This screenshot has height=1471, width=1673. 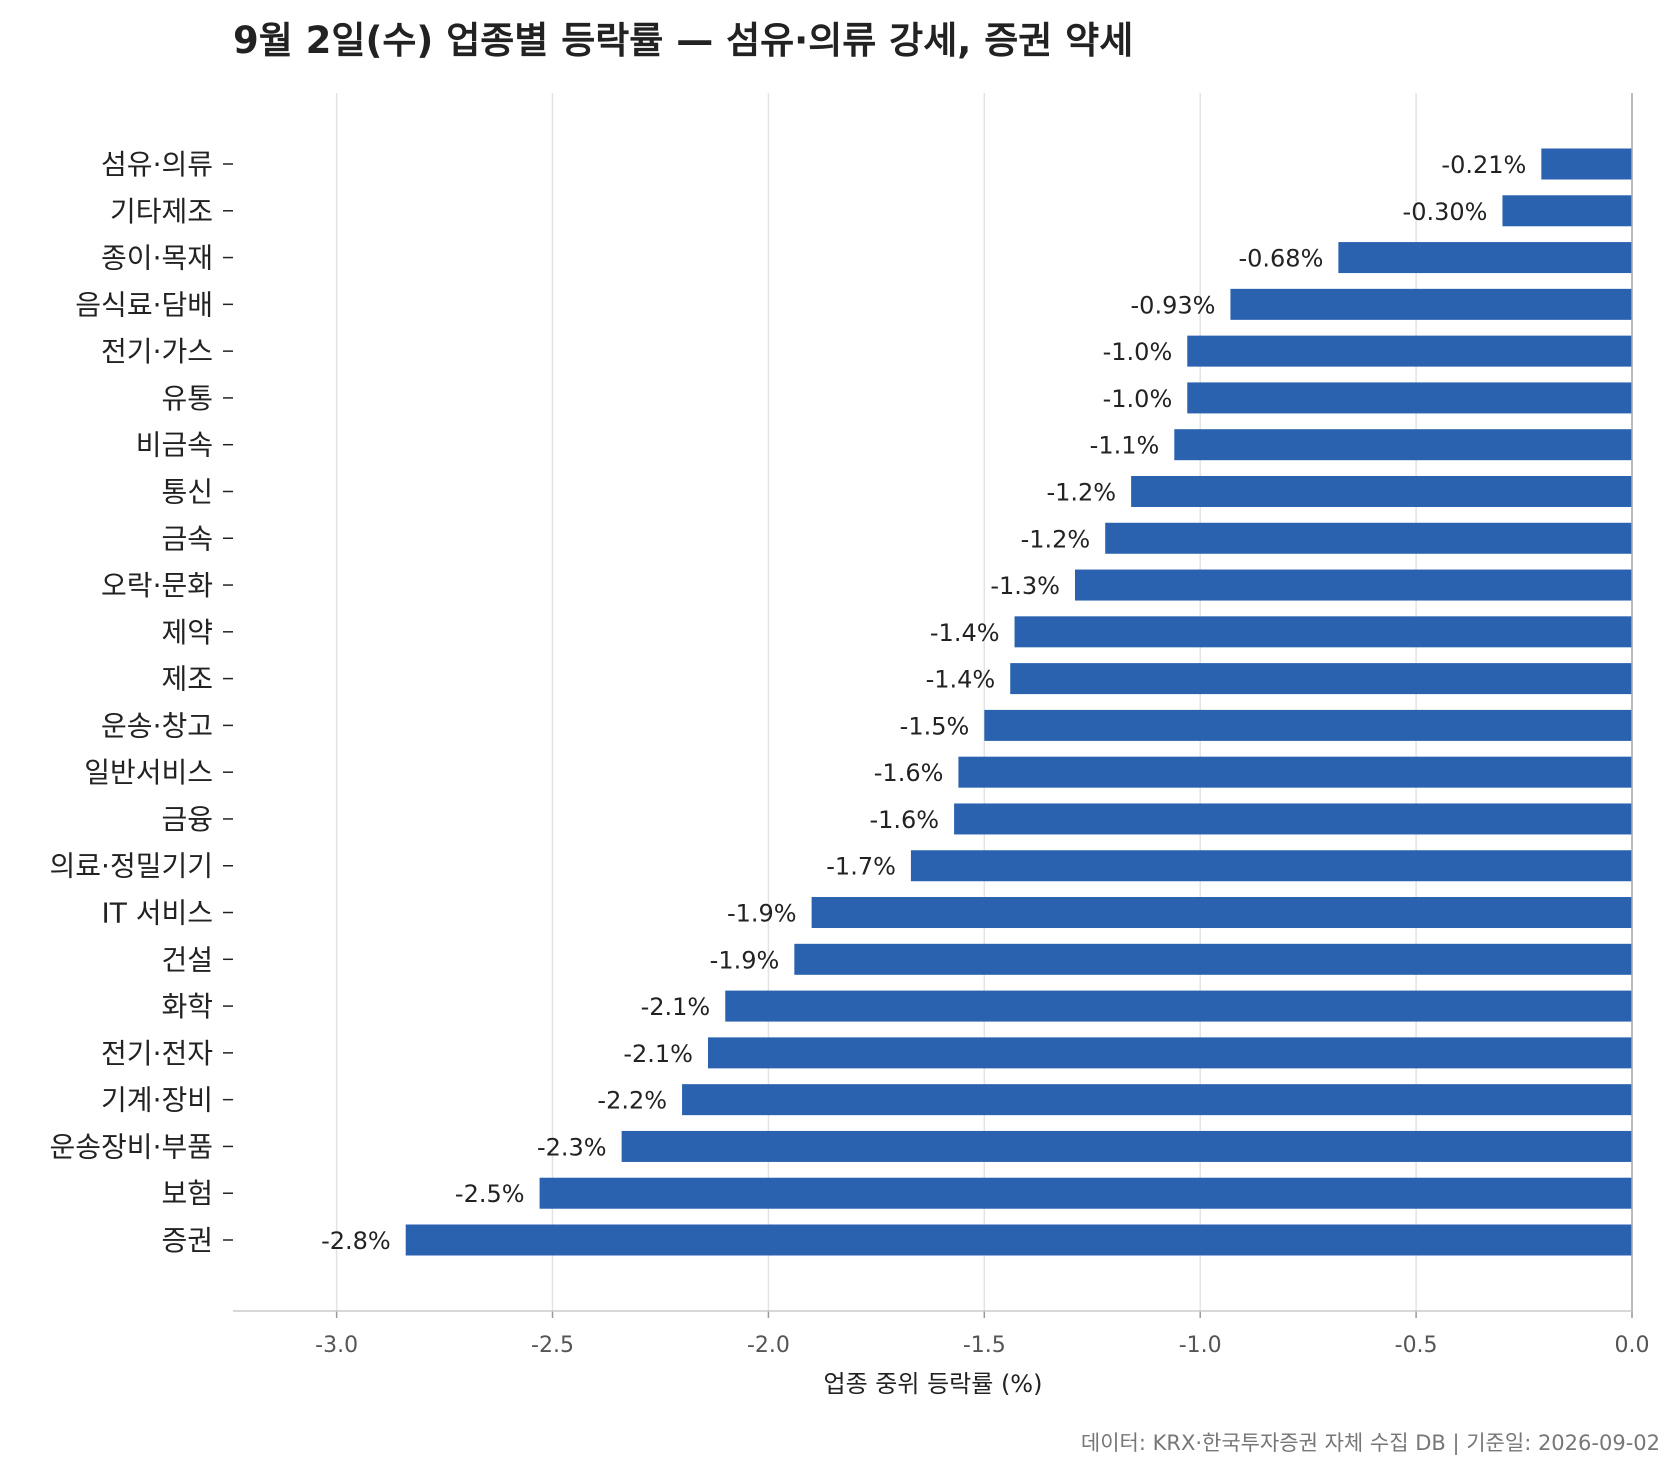 What do you see at coordinates (187, 1240) in the screenshot?
I see `category-label: 증권` at bounding box center [187, 1240].